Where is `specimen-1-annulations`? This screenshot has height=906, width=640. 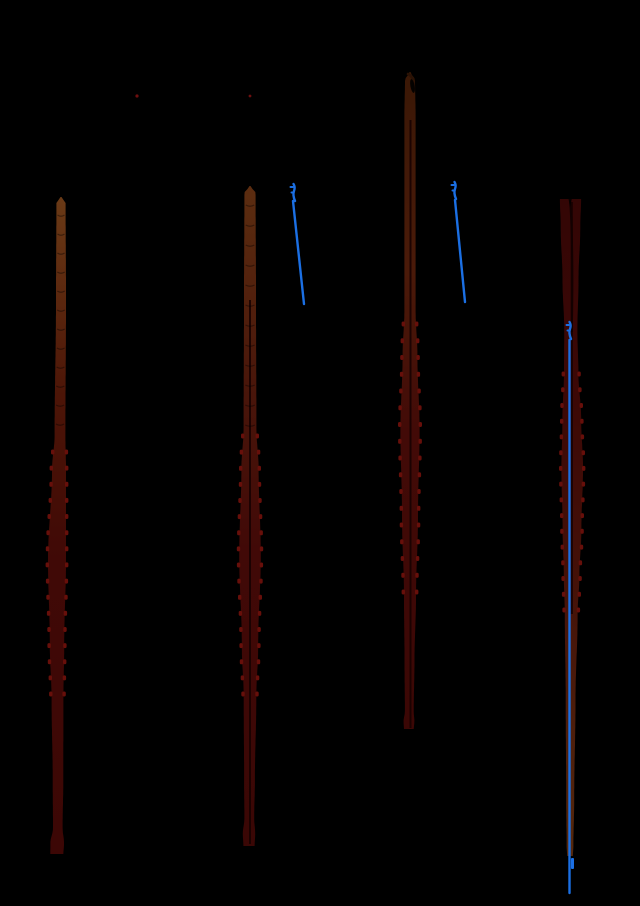 specimen-1-annulations is located at coordinates (60, 320).